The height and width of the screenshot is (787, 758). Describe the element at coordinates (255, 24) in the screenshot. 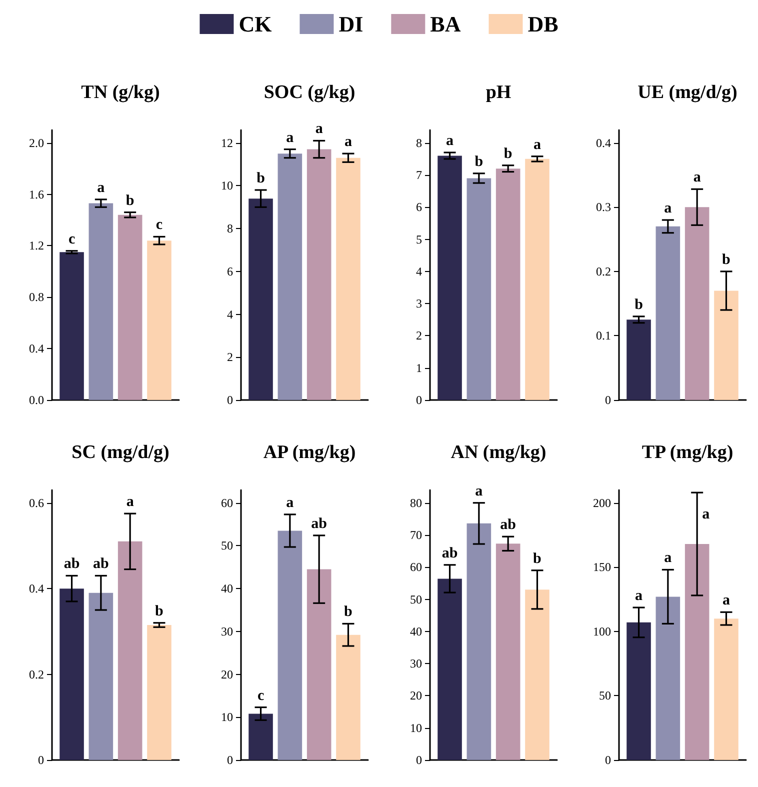

I see `legend-label: CK` at that location.